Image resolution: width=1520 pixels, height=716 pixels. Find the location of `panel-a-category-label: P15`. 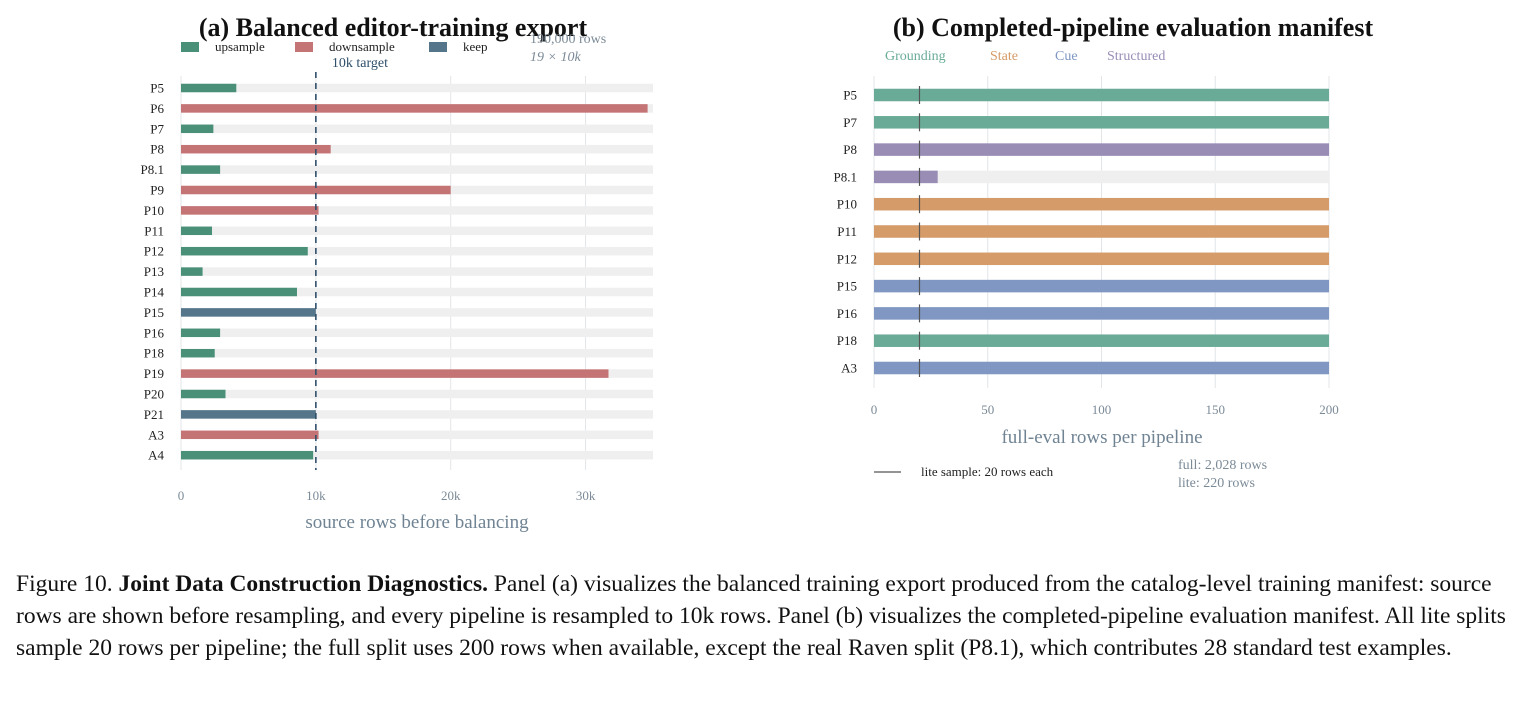

panel-a-category-label: P15 is located at coordinates (154, 312).